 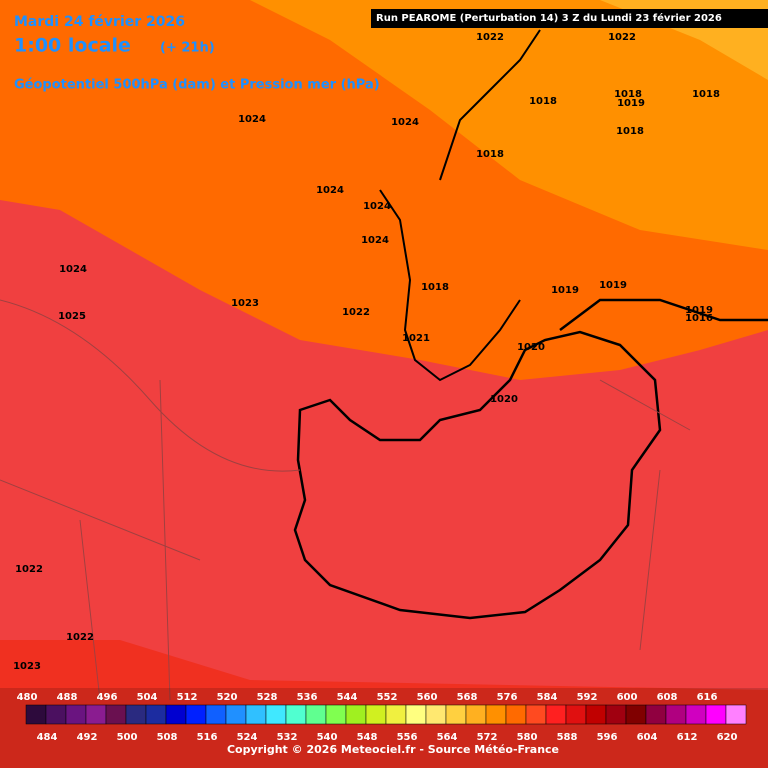 I want to click on colorbar-label: 552, so click(x=387, y=697).